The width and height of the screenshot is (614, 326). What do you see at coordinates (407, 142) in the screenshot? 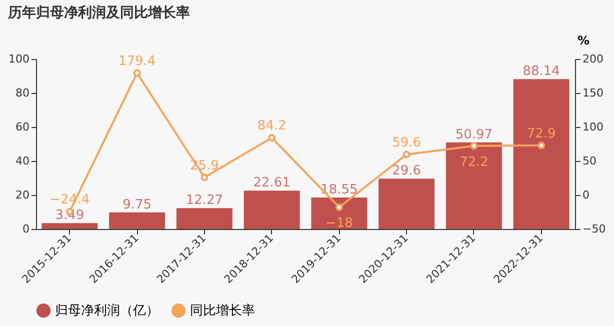
I see `data-label: 59.6` at bounding box center [407, 142].